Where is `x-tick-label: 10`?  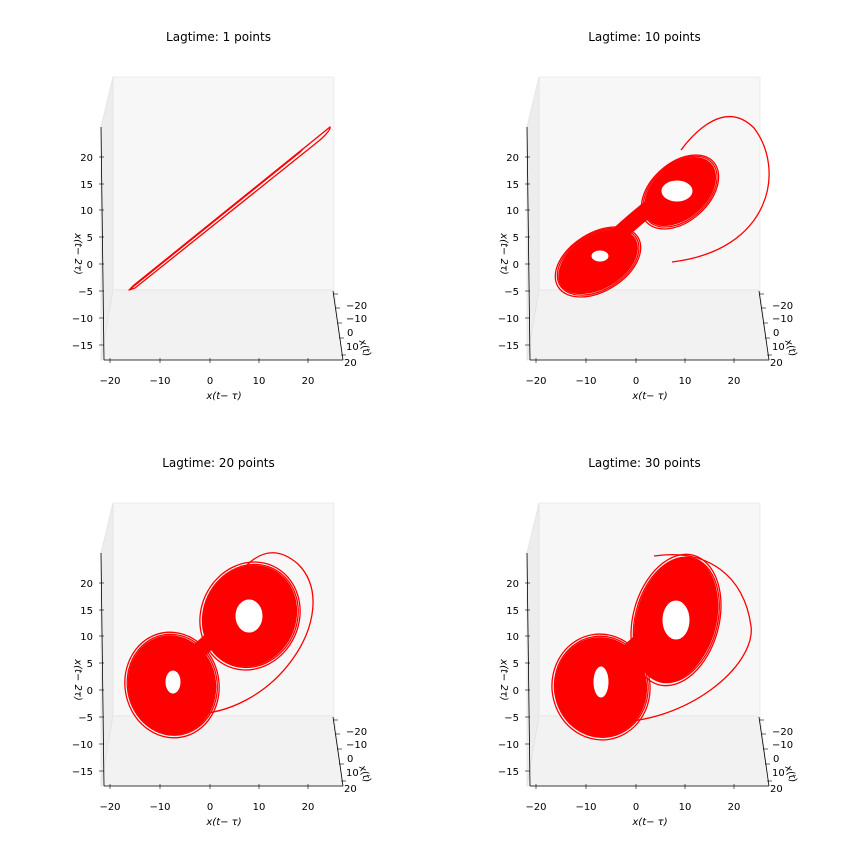
x-tick-label: 10 is located at coordinates (685, 807).